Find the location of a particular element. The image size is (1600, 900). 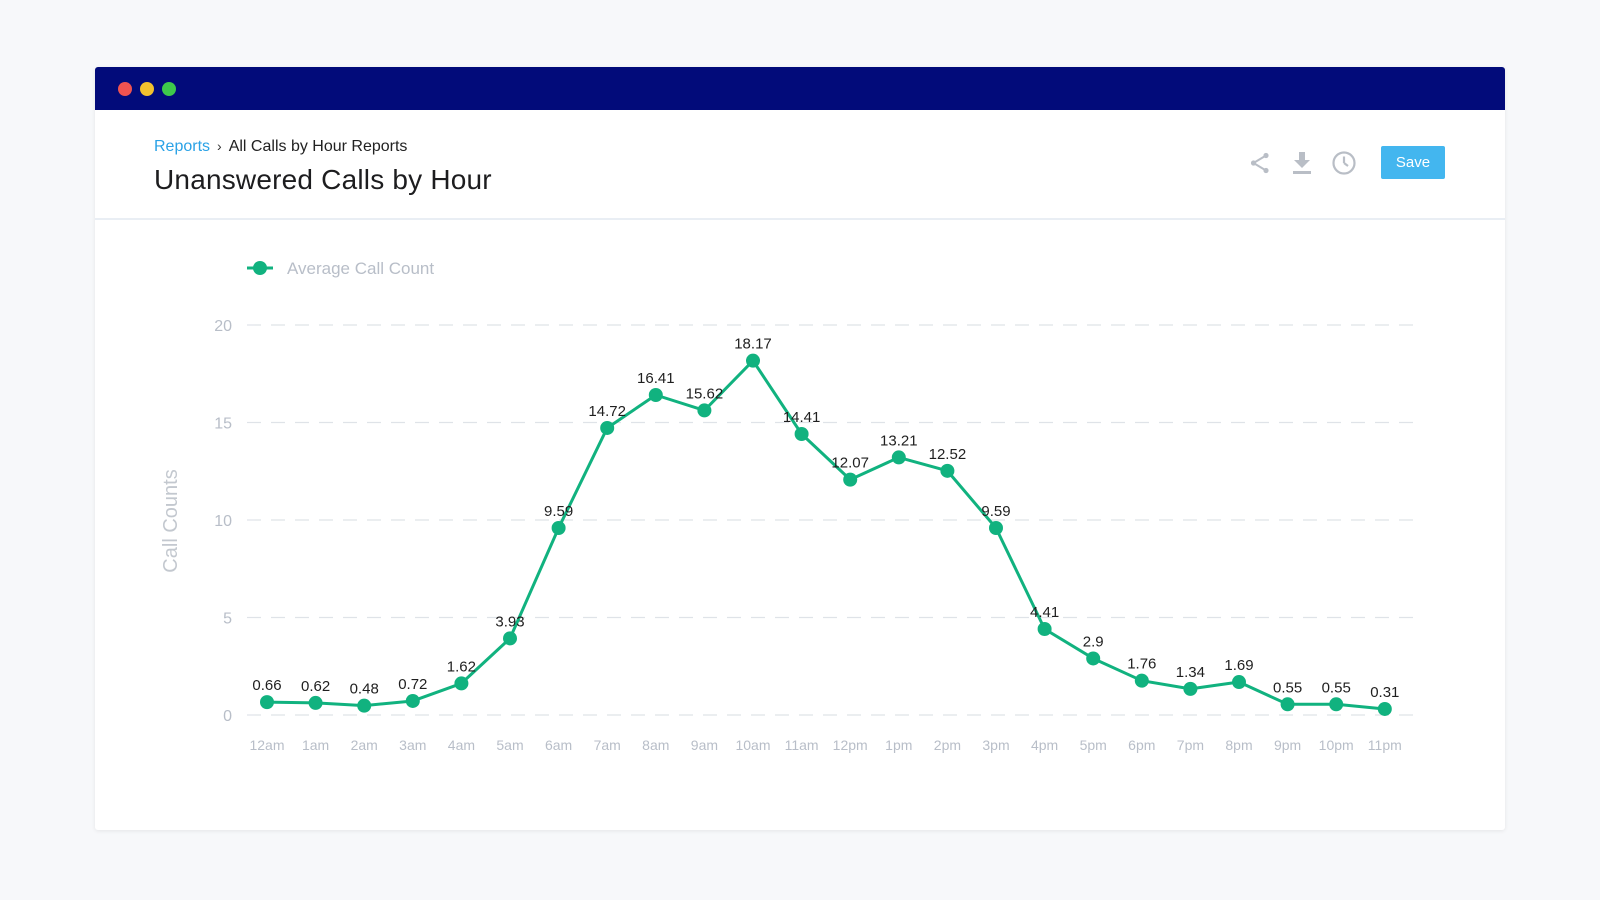

x-tick-label: 2pm is located at coordinates (947, 745).